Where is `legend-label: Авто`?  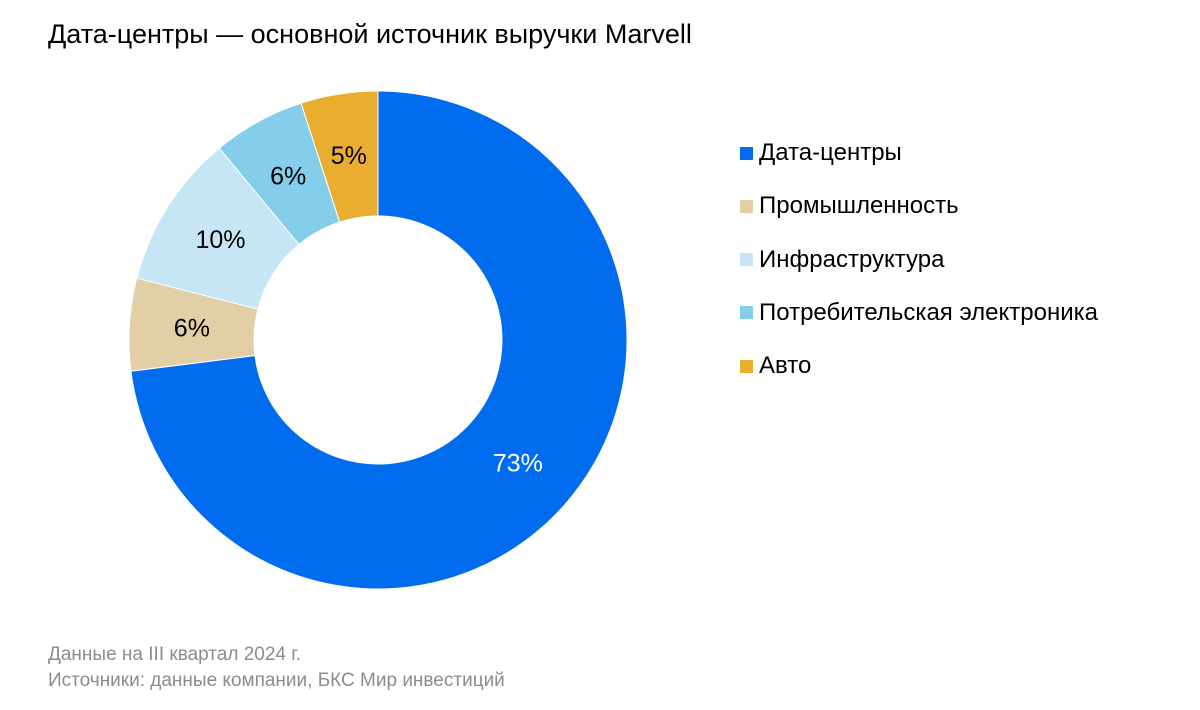
legend-label: Авто is located at coordinates (785, 365).